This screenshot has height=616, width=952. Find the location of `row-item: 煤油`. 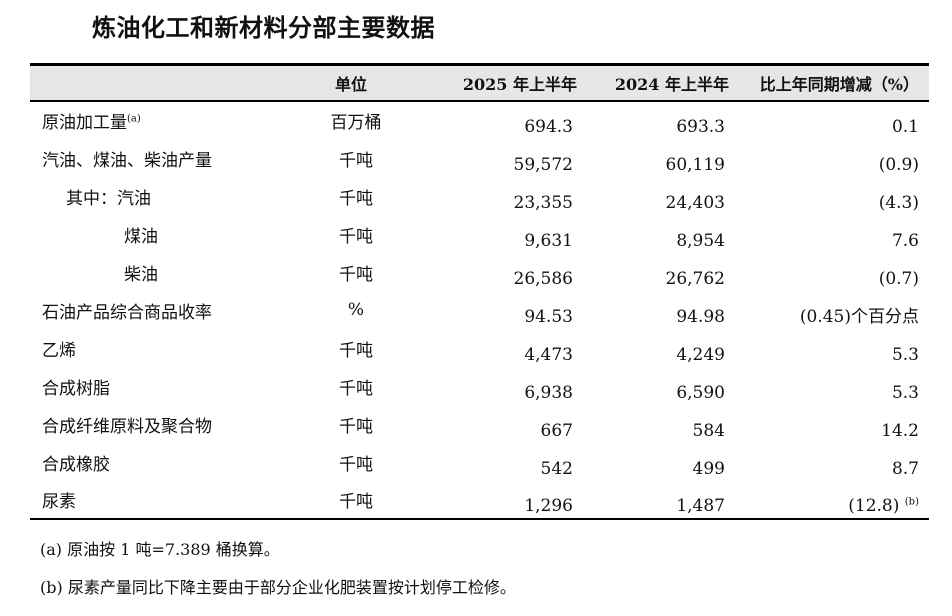

row-item: 煤油 is located at coordinates (141, 236).